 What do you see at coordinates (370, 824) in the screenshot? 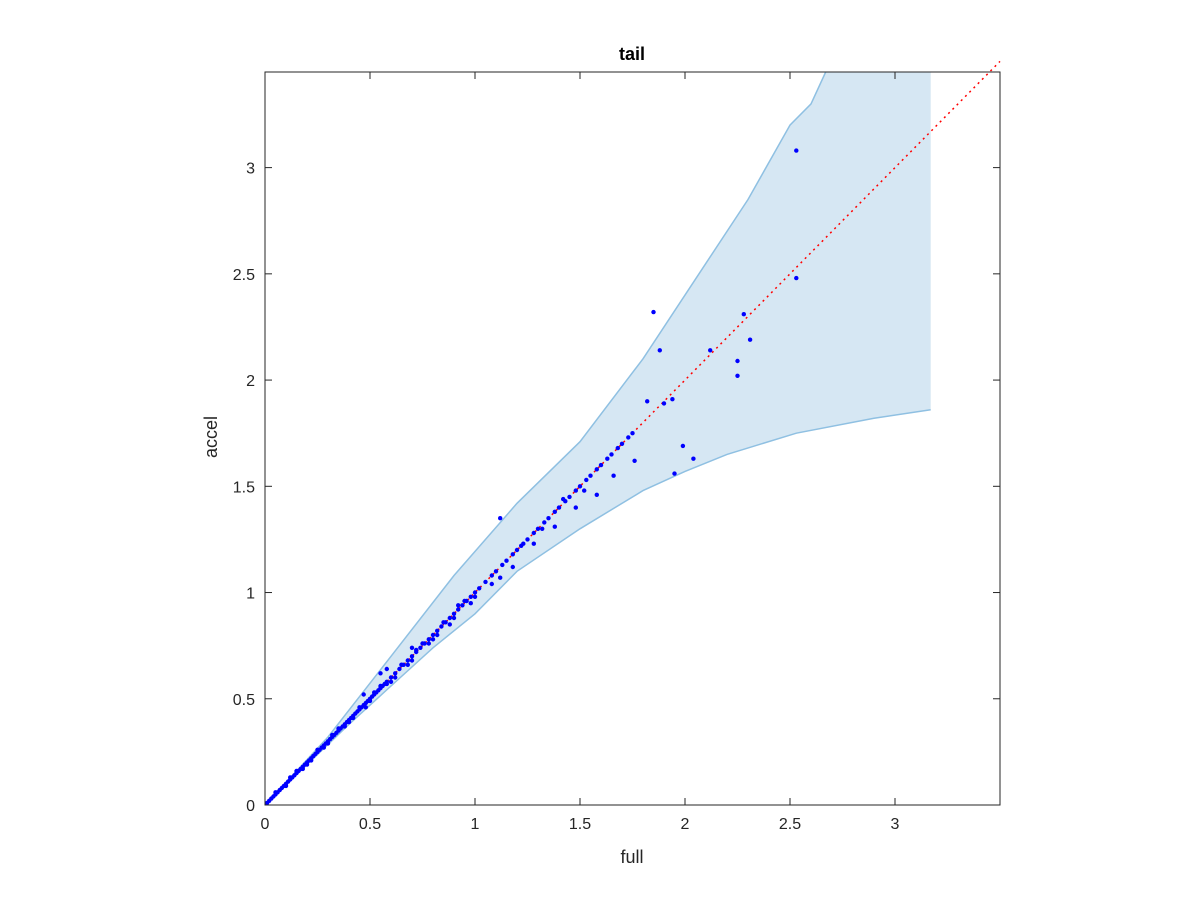
I see `x-tick-label: 0.5` at bounding box center [370, 824].